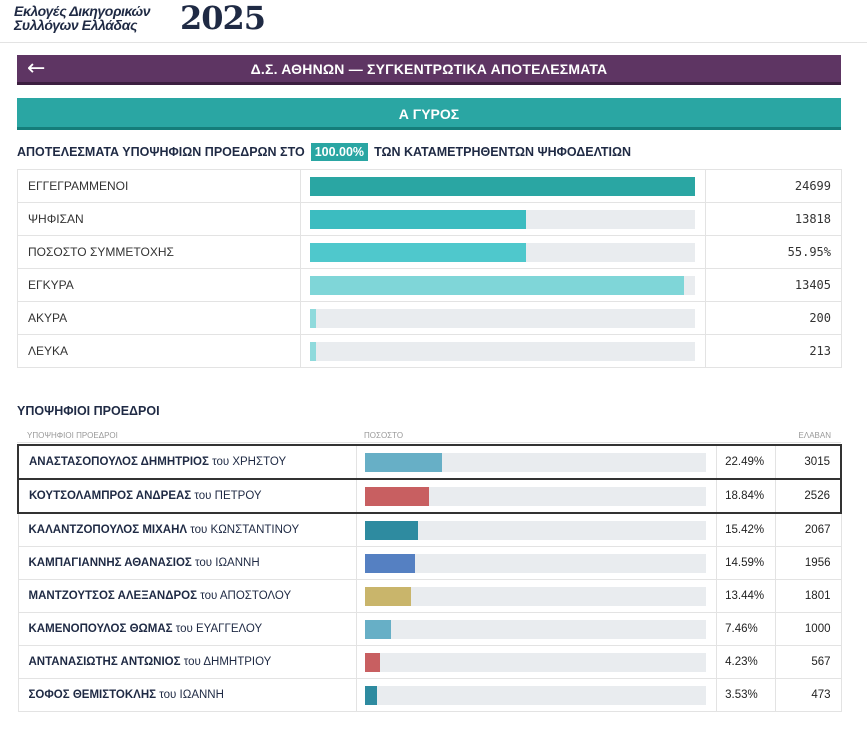 The image size is (867, 748). I want to click on candidate-name: ΑΝΤΑΝΑΣΙΩΤΗΣ ΑΝΤΩΝΙΟΣ, so click(104, 662).